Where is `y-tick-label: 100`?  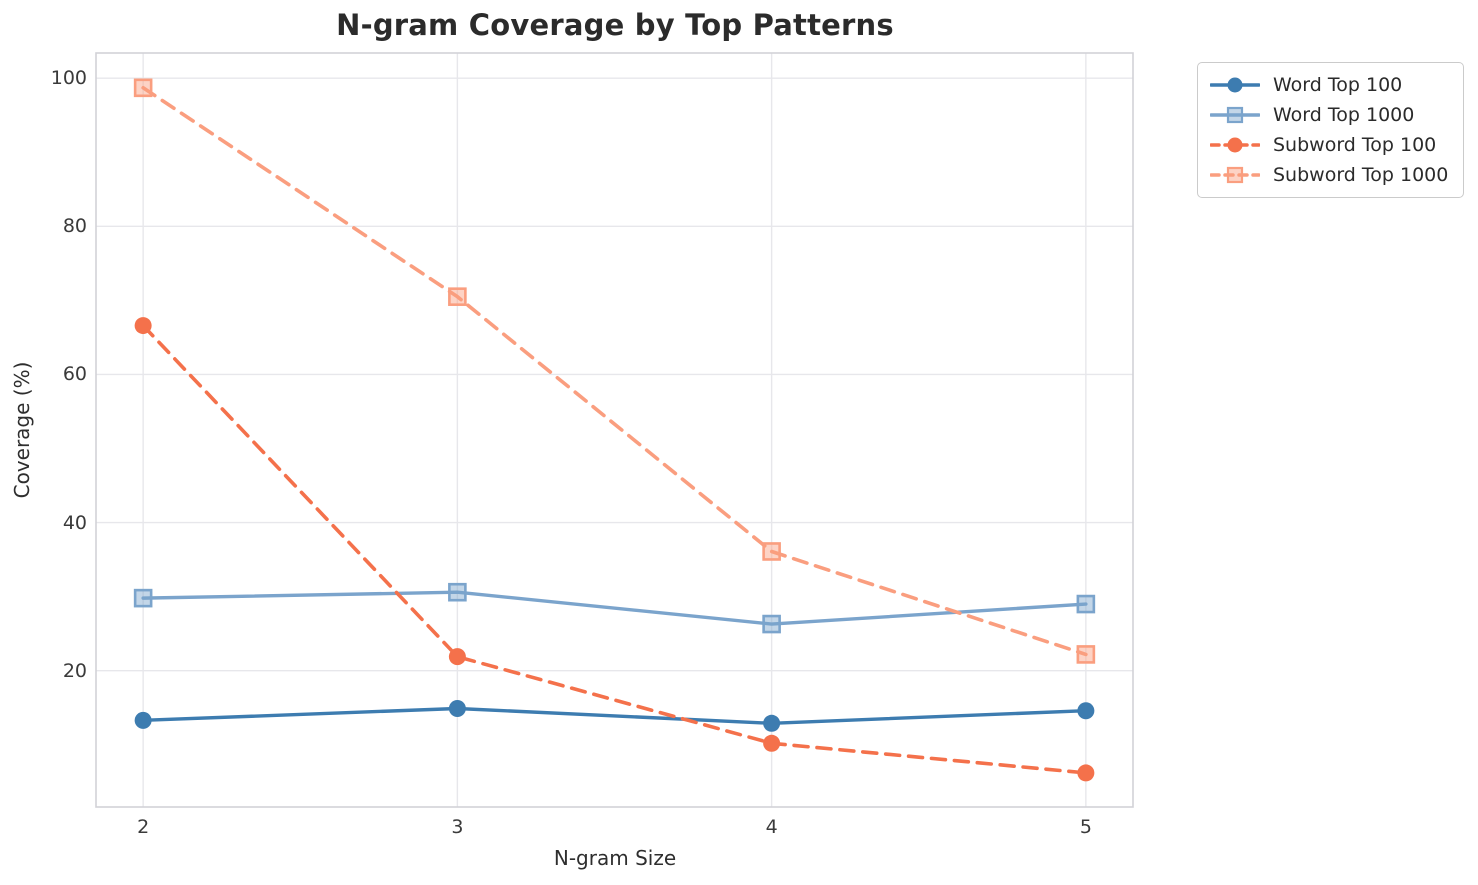
y-tick-label: 100 is located at coordinates (68, 78).